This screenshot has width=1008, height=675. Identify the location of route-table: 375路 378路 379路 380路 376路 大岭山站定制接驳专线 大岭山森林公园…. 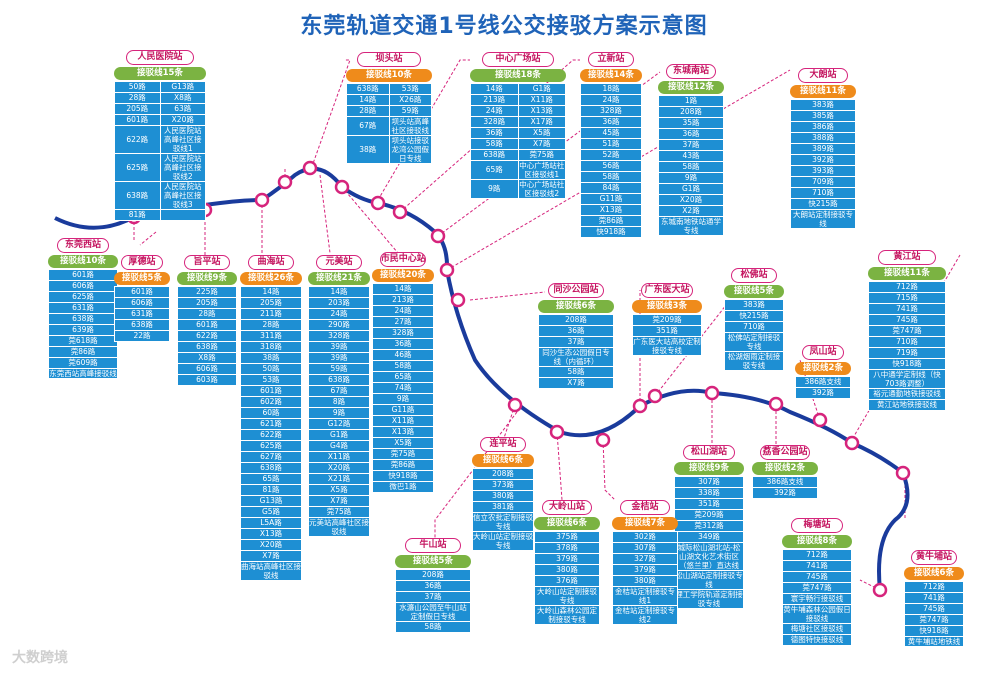
(567, 578).